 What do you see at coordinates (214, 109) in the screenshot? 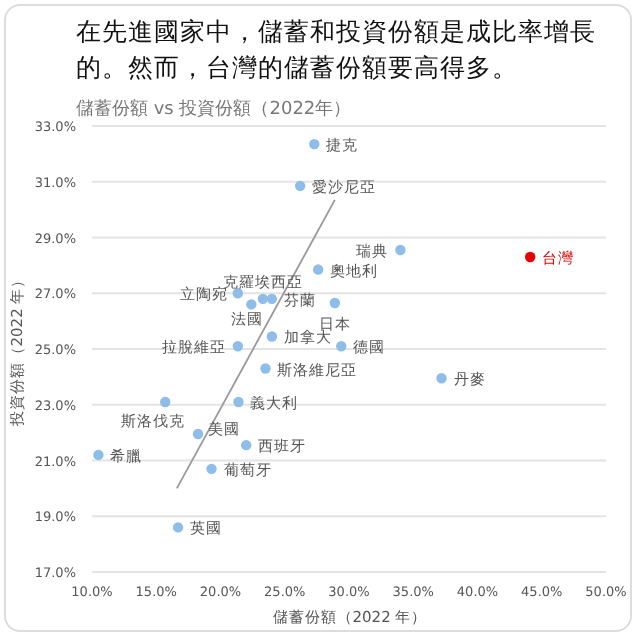
I see `chart-subtitle: 儲蓄份額 vs 投資份額（2022年）` at bounding box center [214, 109].